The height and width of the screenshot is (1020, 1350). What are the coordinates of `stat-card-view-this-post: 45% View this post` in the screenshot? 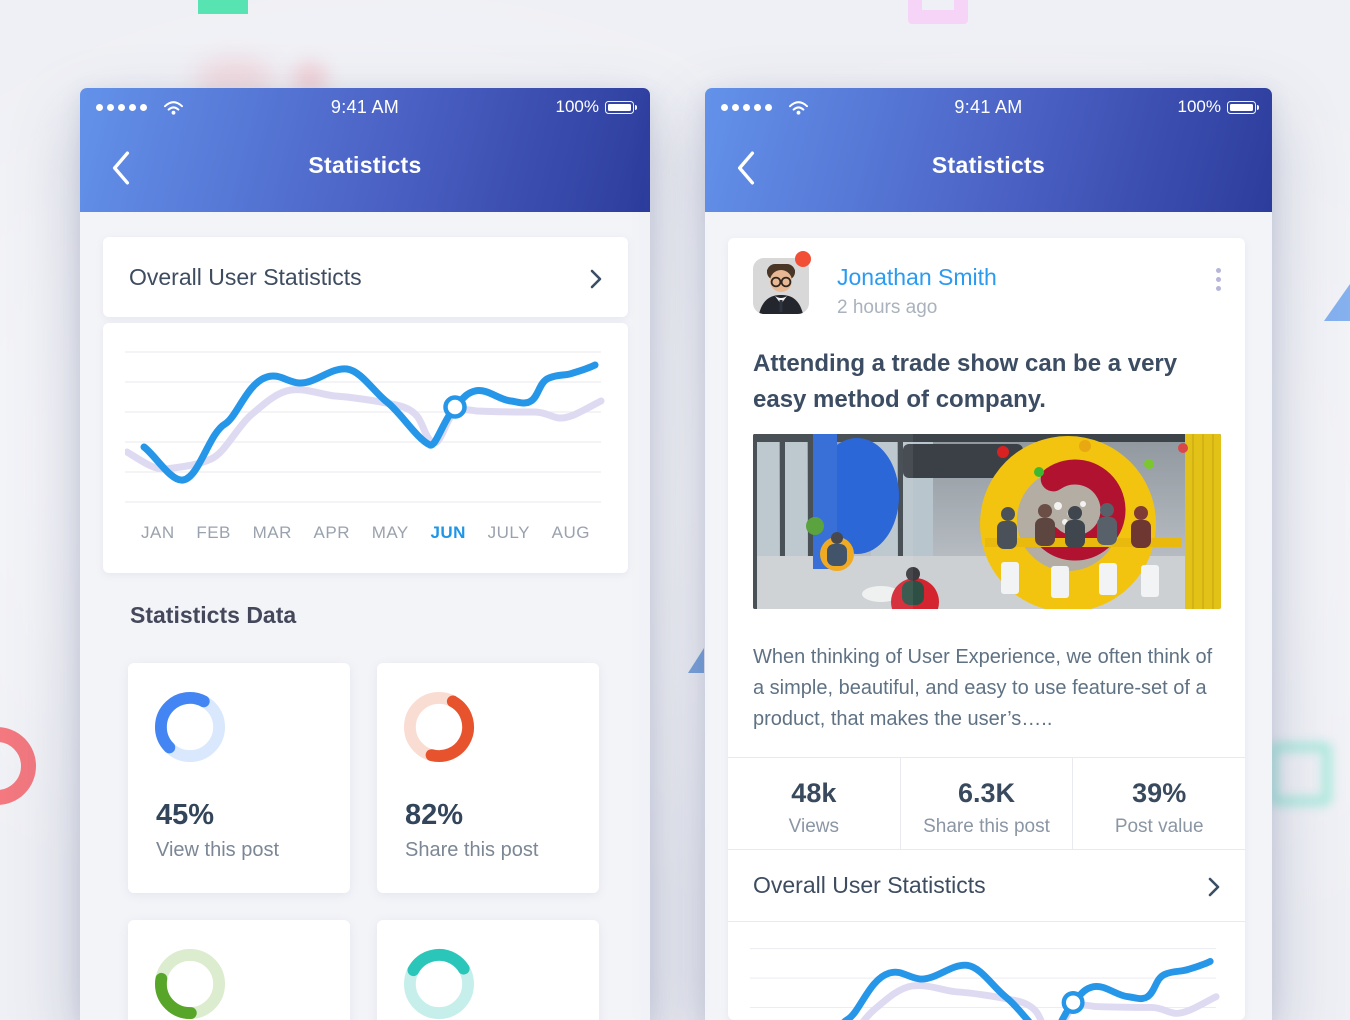 It's located at (239, 778).